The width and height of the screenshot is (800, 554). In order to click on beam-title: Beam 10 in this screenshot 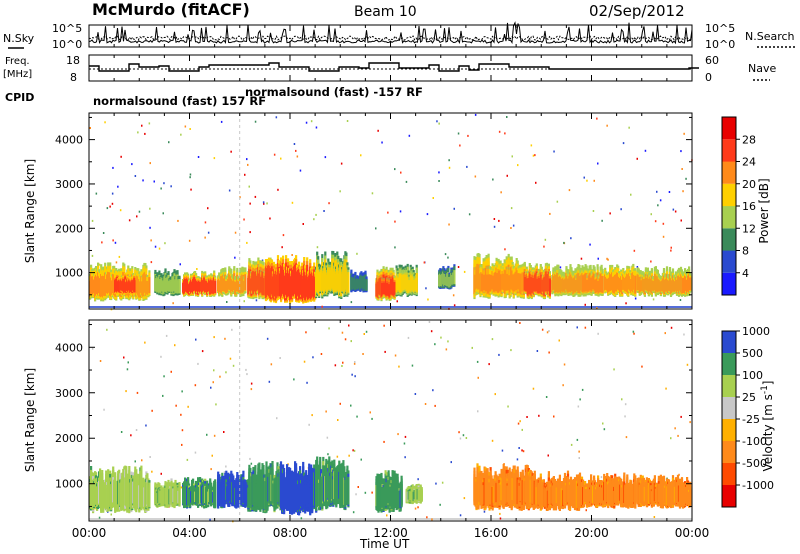, I will do `click(385, 12)`.